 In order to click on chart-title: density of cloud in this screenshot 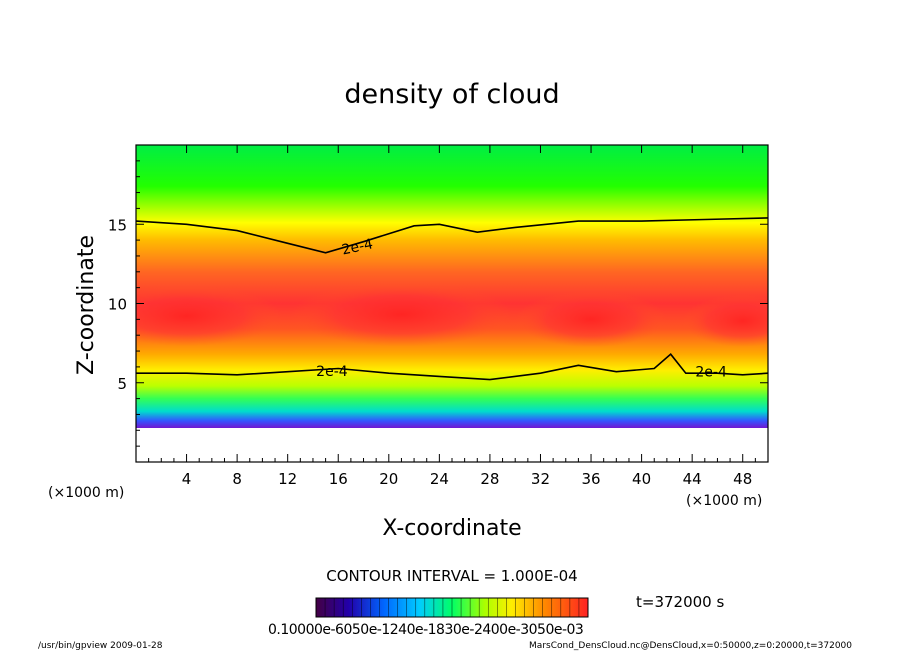, I will do `click(451, 94)`.